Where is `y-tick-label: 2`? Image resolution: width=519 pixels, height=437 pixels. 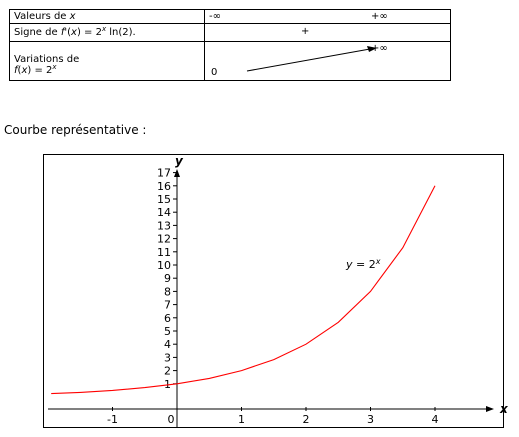
y-tick-label: 2 is located at coordinates (167, 371).